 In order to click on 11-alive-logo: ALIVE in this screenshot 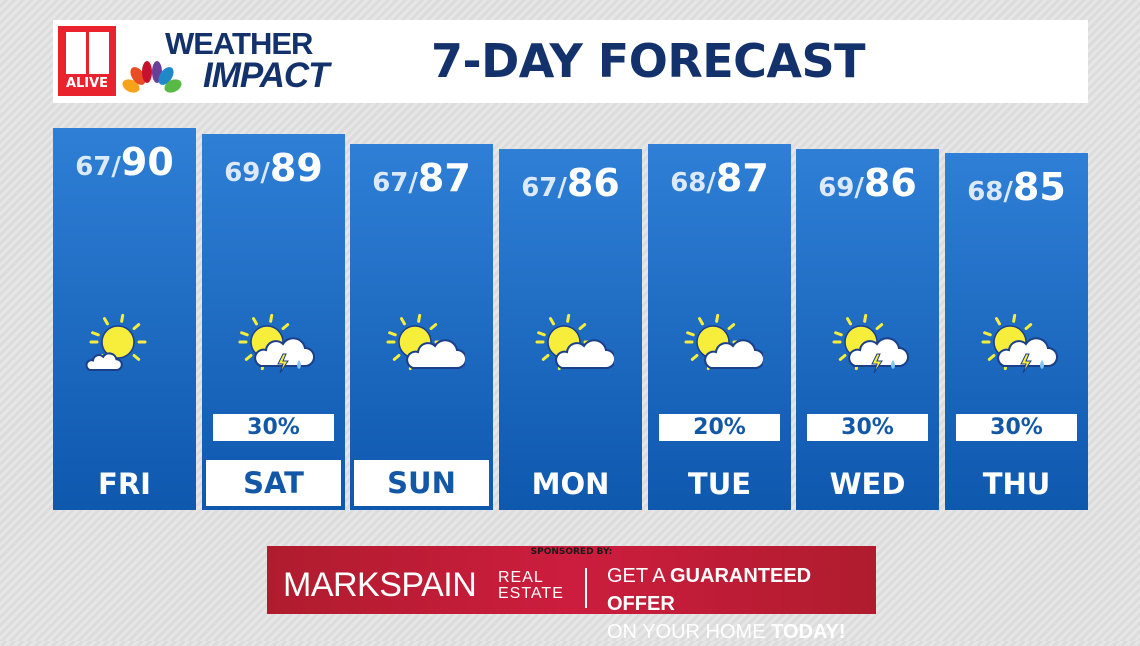, I will do `click(87, 61)`.